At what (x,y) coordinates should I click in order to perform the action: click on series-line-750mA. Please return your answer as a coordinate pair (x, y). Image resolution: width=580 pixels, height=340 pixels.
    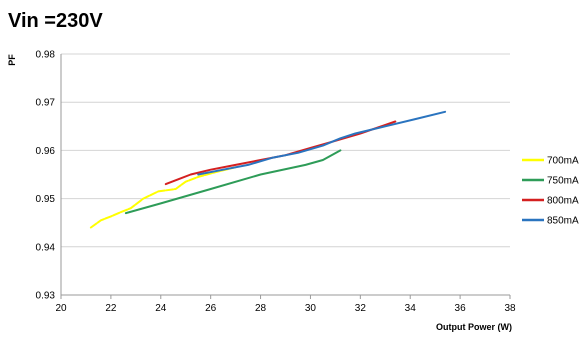
    Looking at the image, I should click on (233, 182).